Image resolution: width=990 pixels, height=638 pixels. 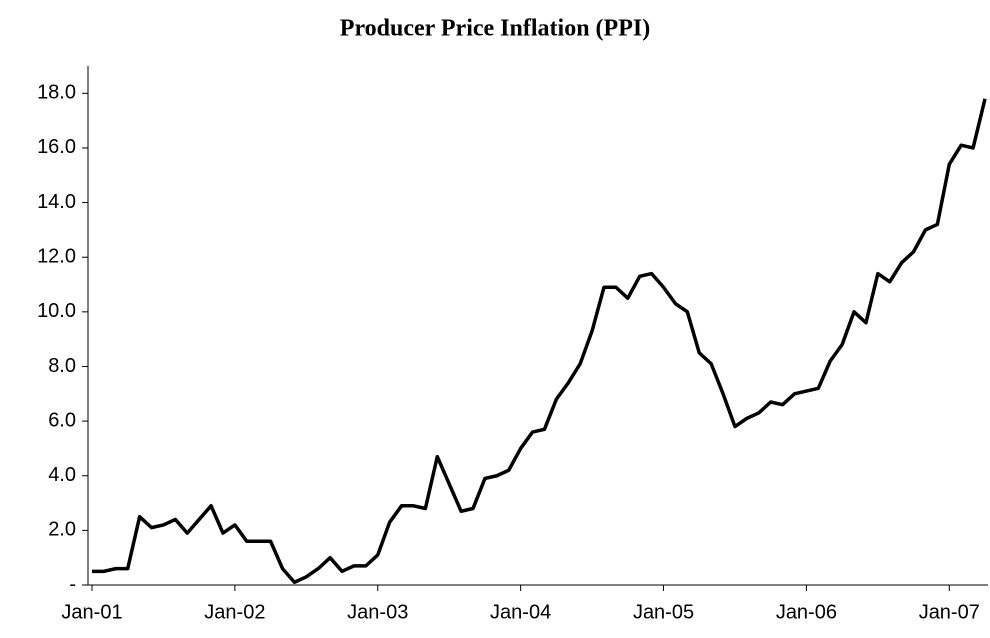 What do you see at coordinates (495, 29) in the screenshot?
I see `chart-title: Producer Price Inflation (PPI)` at bounding box center [495, 29].